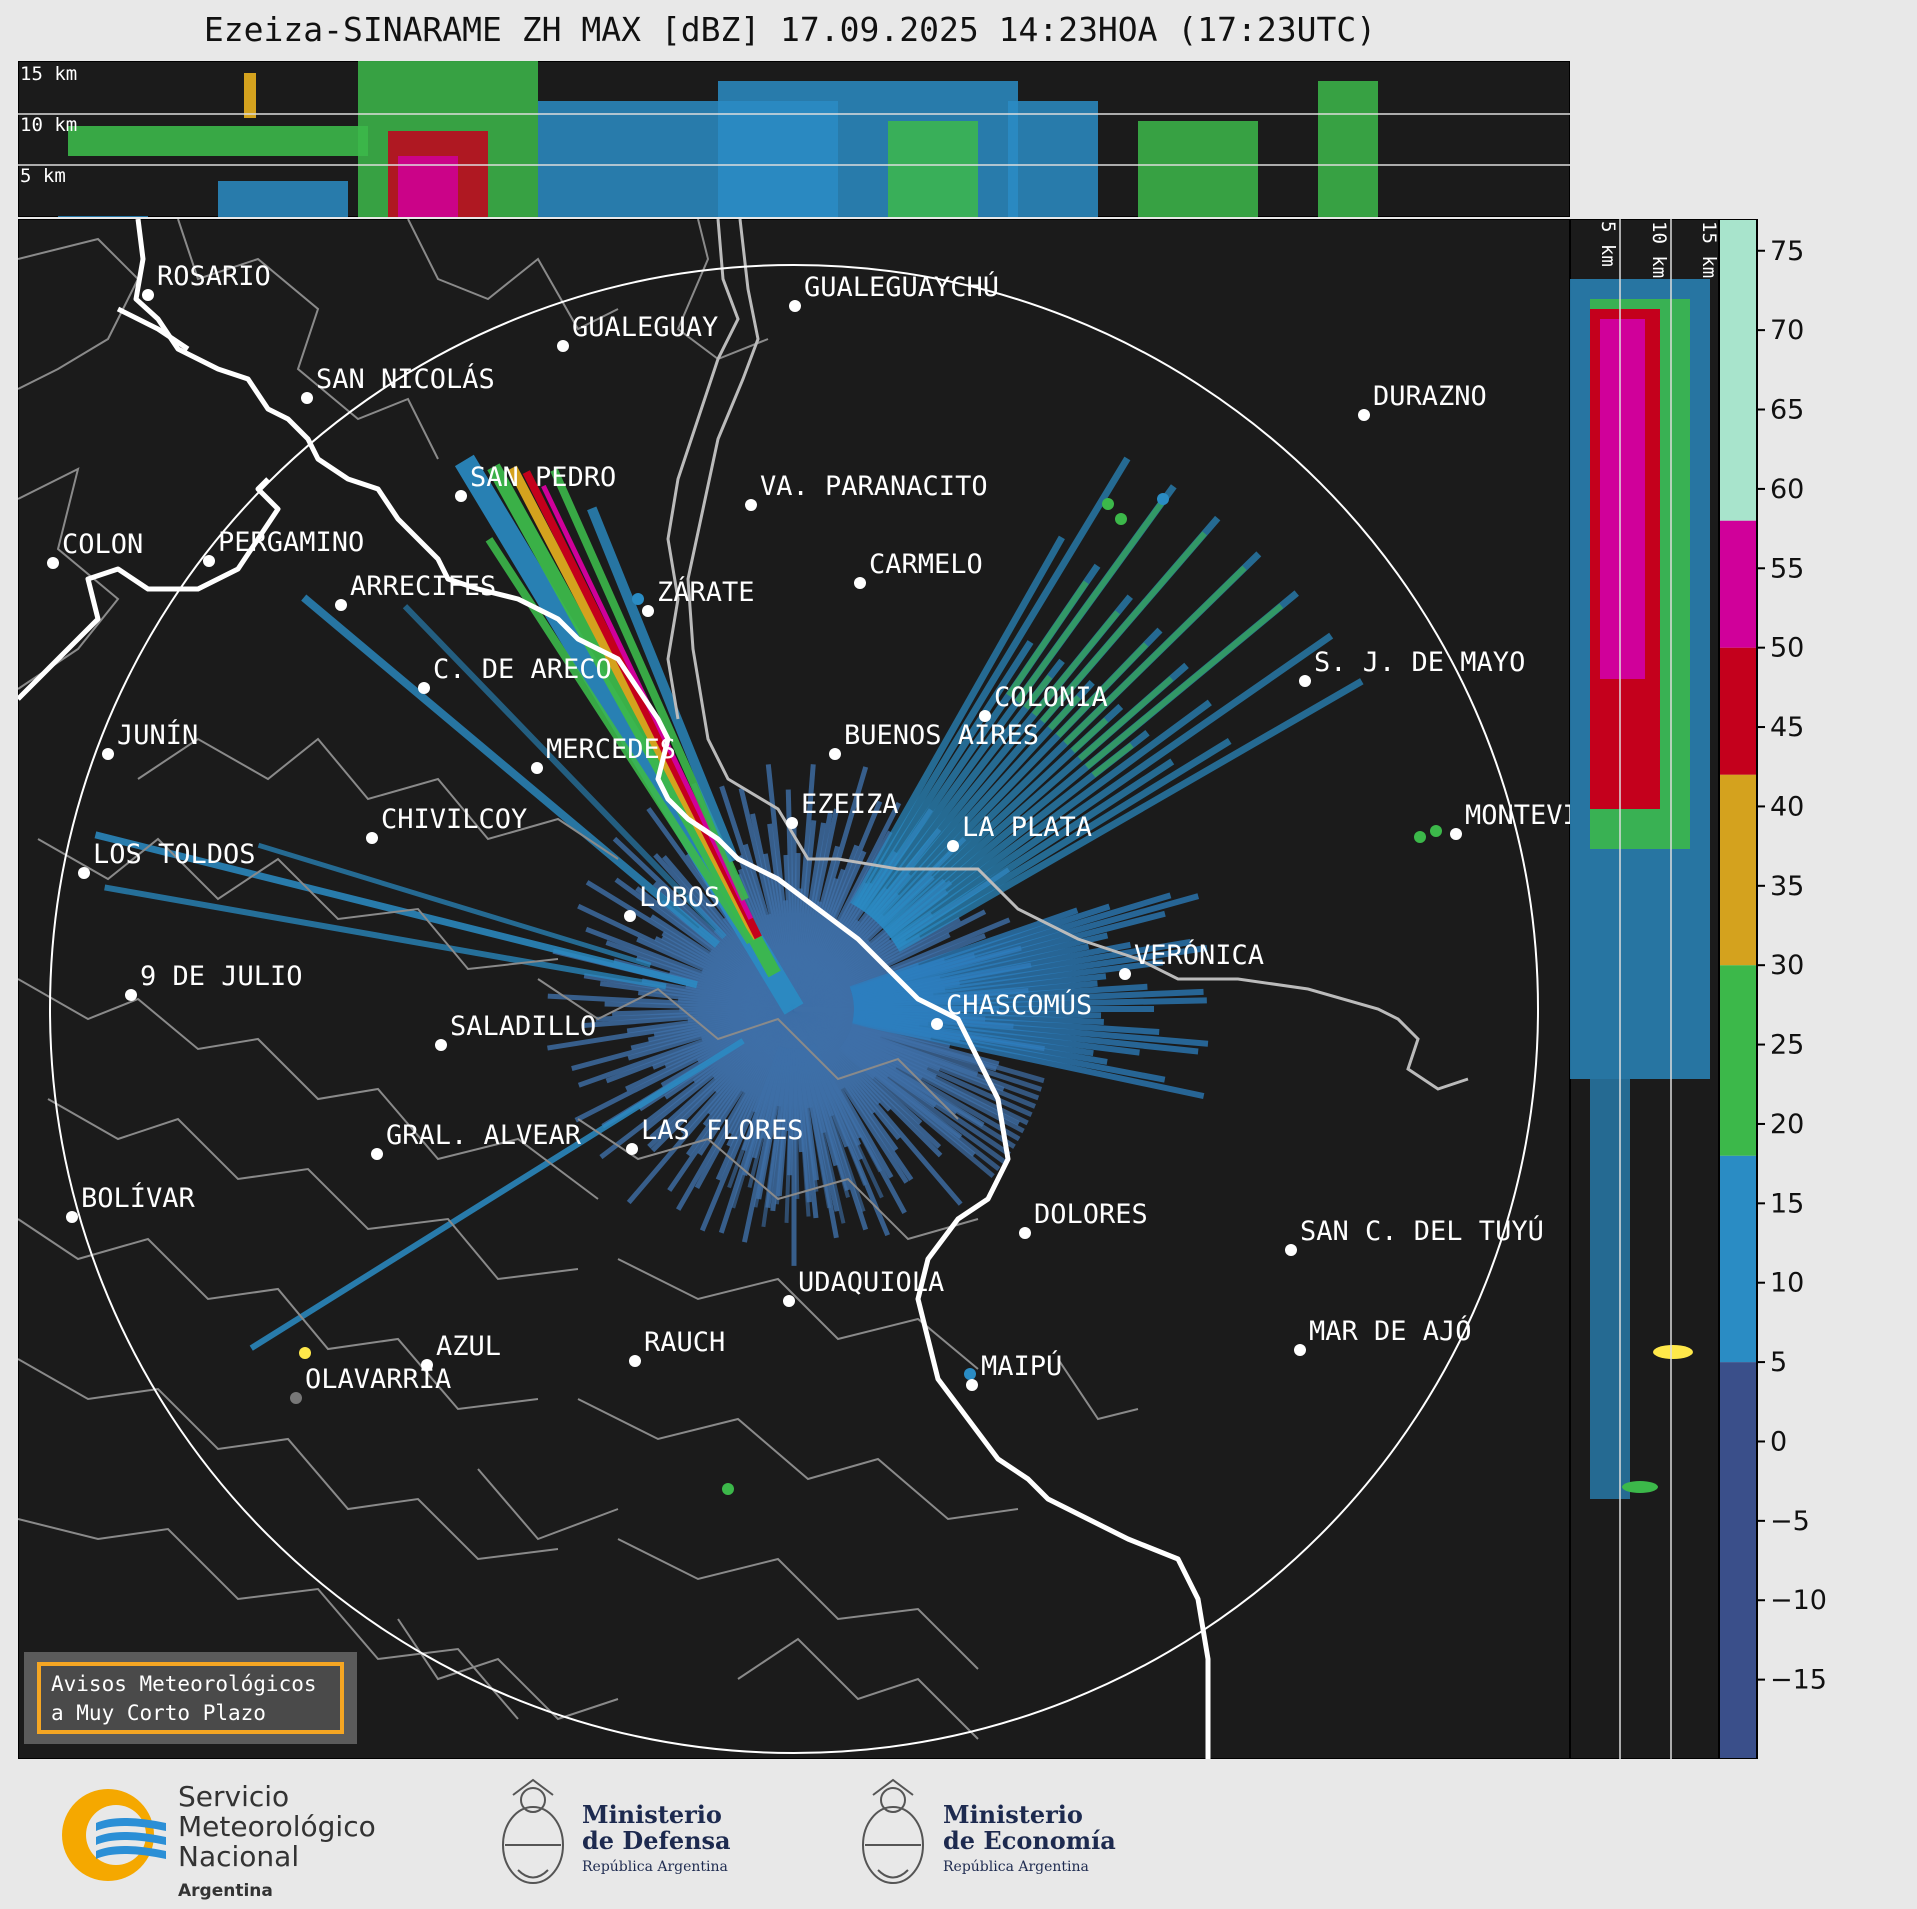  Describe the element at coordinates (918, 569) in the screenshot. I see `city-carmelo: CARMELO` at that location.